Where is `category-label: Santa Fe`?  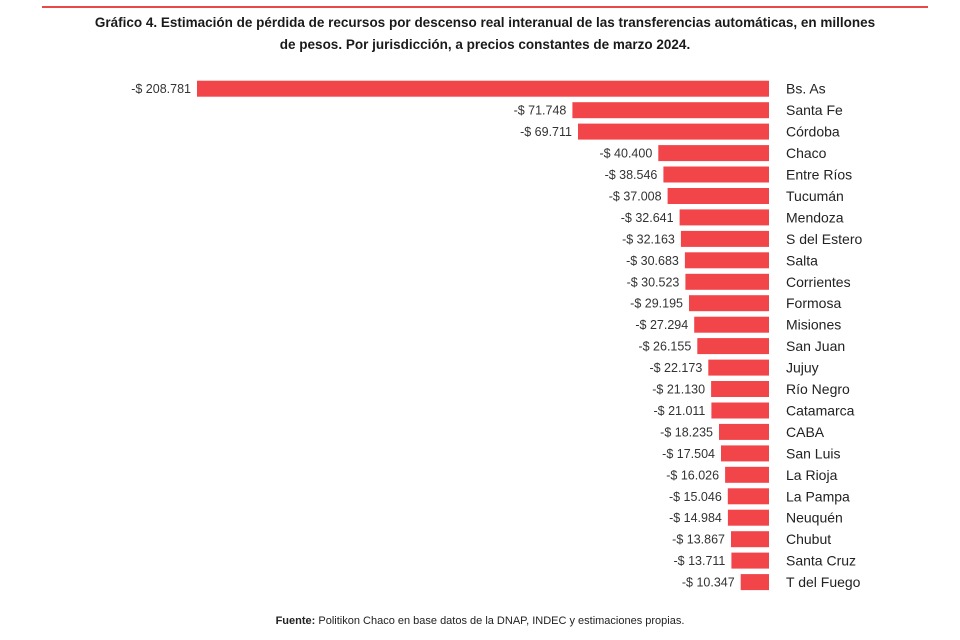 category-label: Santa Fe is located at coordinates (814, 110).